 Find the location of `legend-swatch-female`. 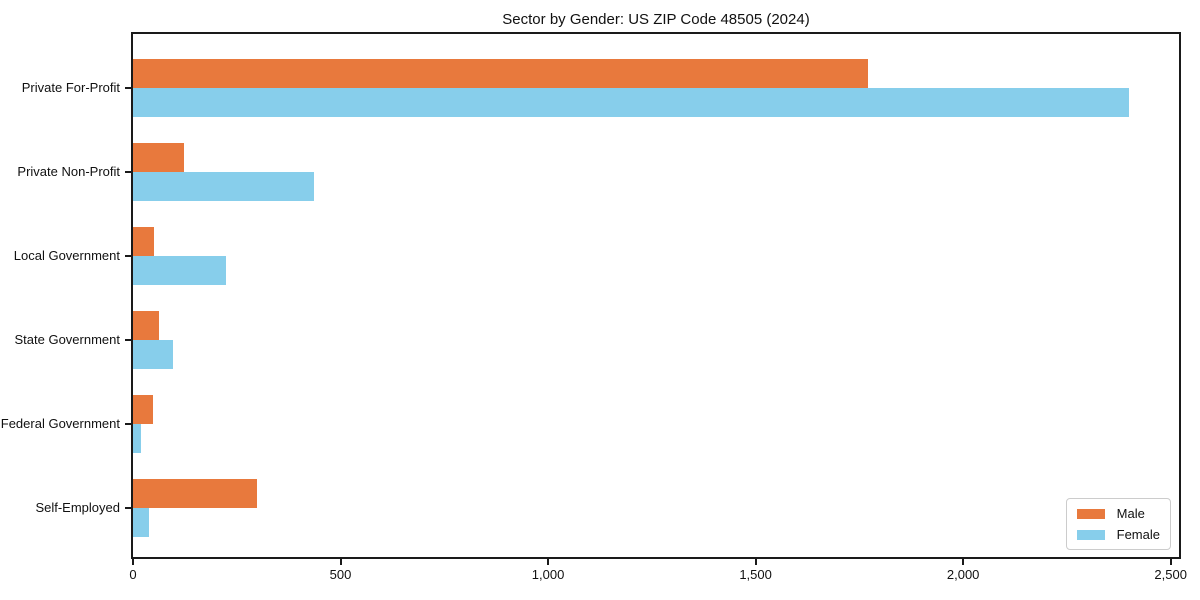

legend-swatch-female is located at coordinates (1090, 534).